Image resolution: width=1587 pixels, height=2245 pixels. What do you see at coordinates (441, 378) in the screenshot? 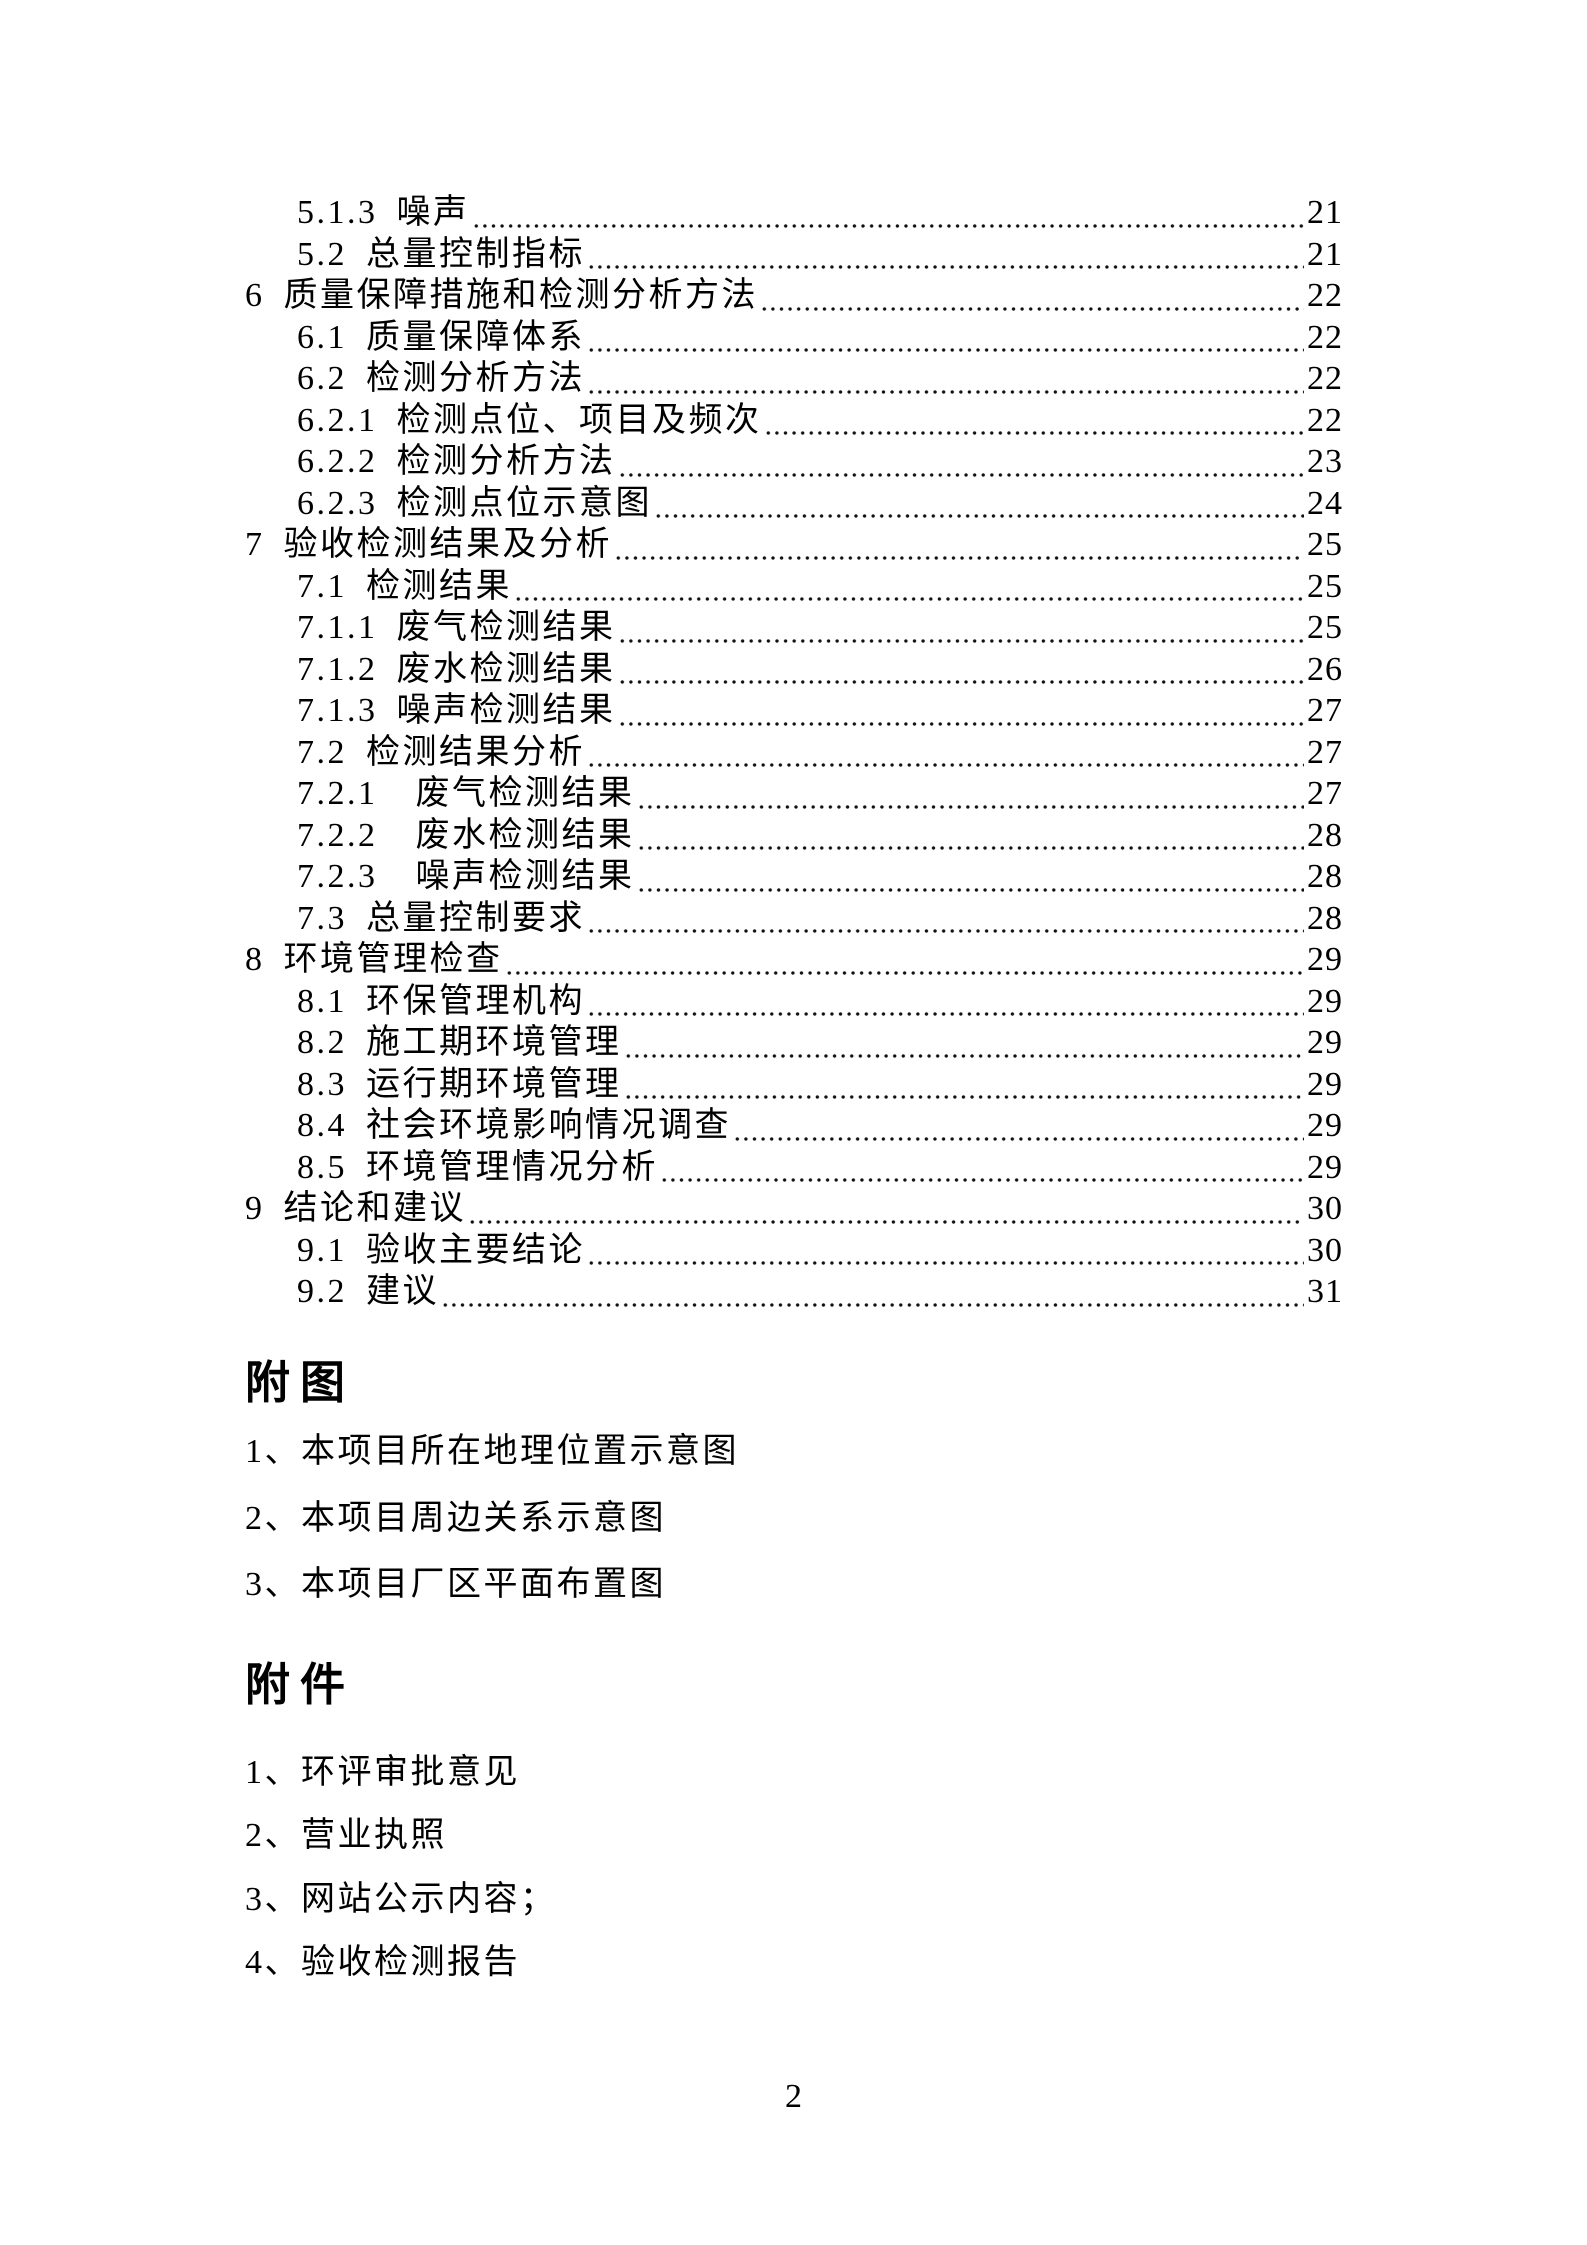
I see `toc-entry-label: 6.2 检测分析方法` at bounding box center [441, 378].